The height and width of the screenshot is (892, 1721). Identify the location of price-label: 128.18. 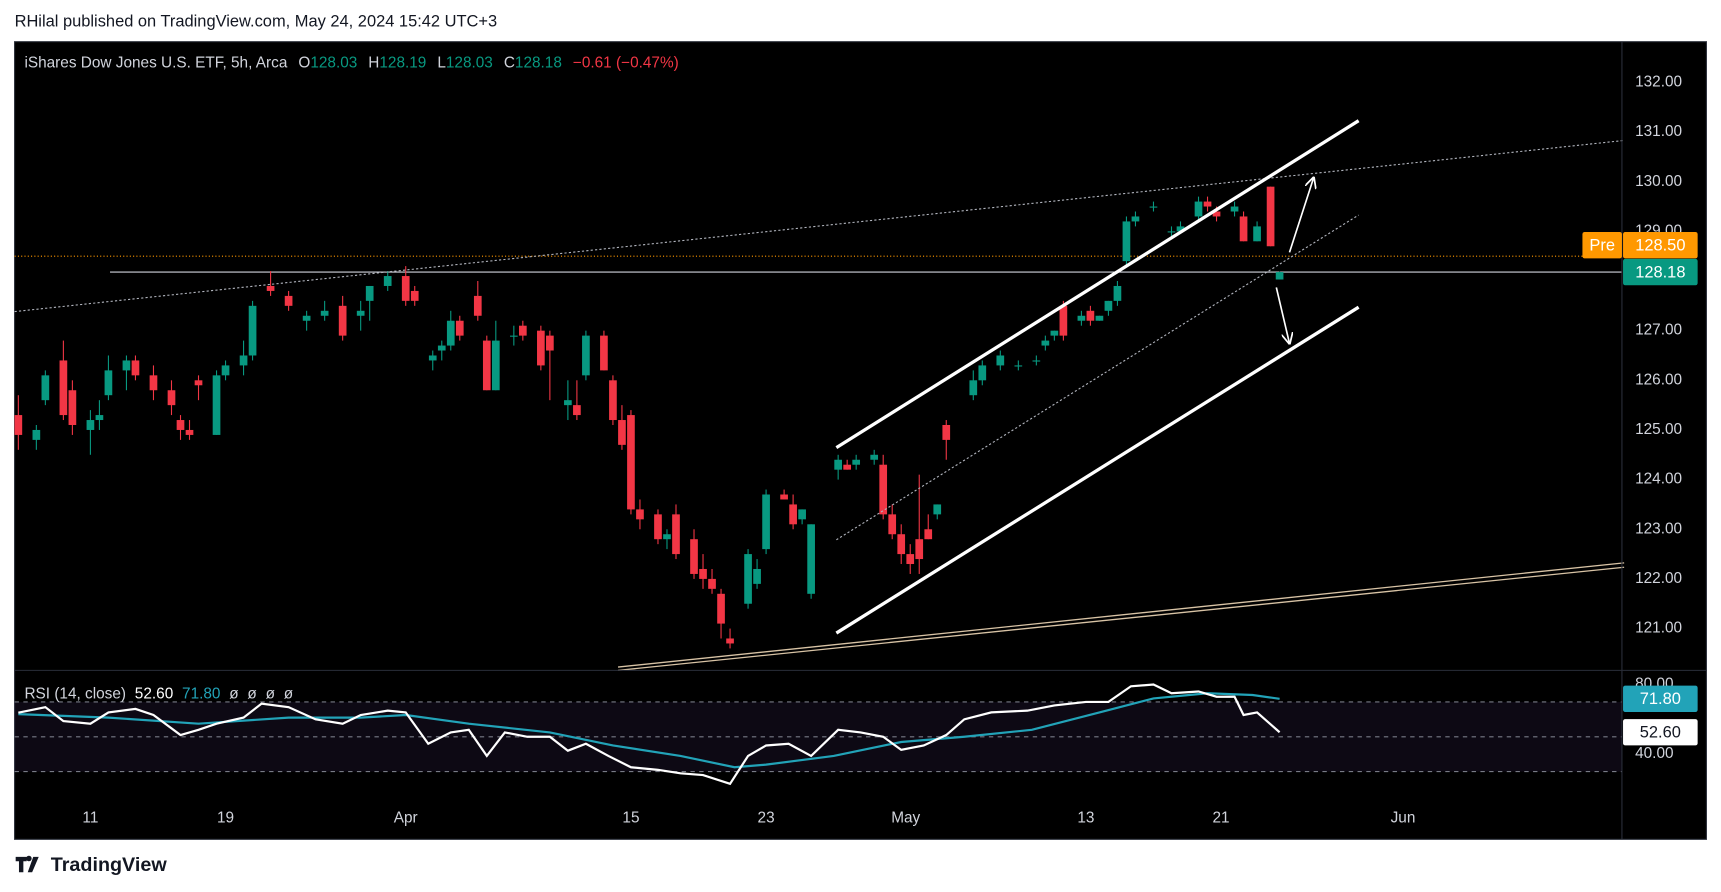
(1660, 273).